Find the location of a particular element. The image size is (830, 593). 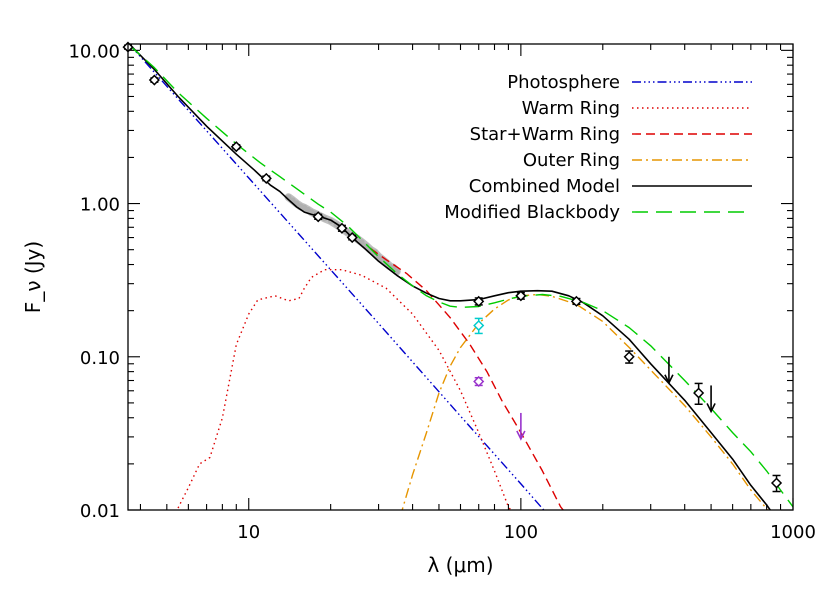

y-tick-label: 0.01 is located at coordinates (100, 511).